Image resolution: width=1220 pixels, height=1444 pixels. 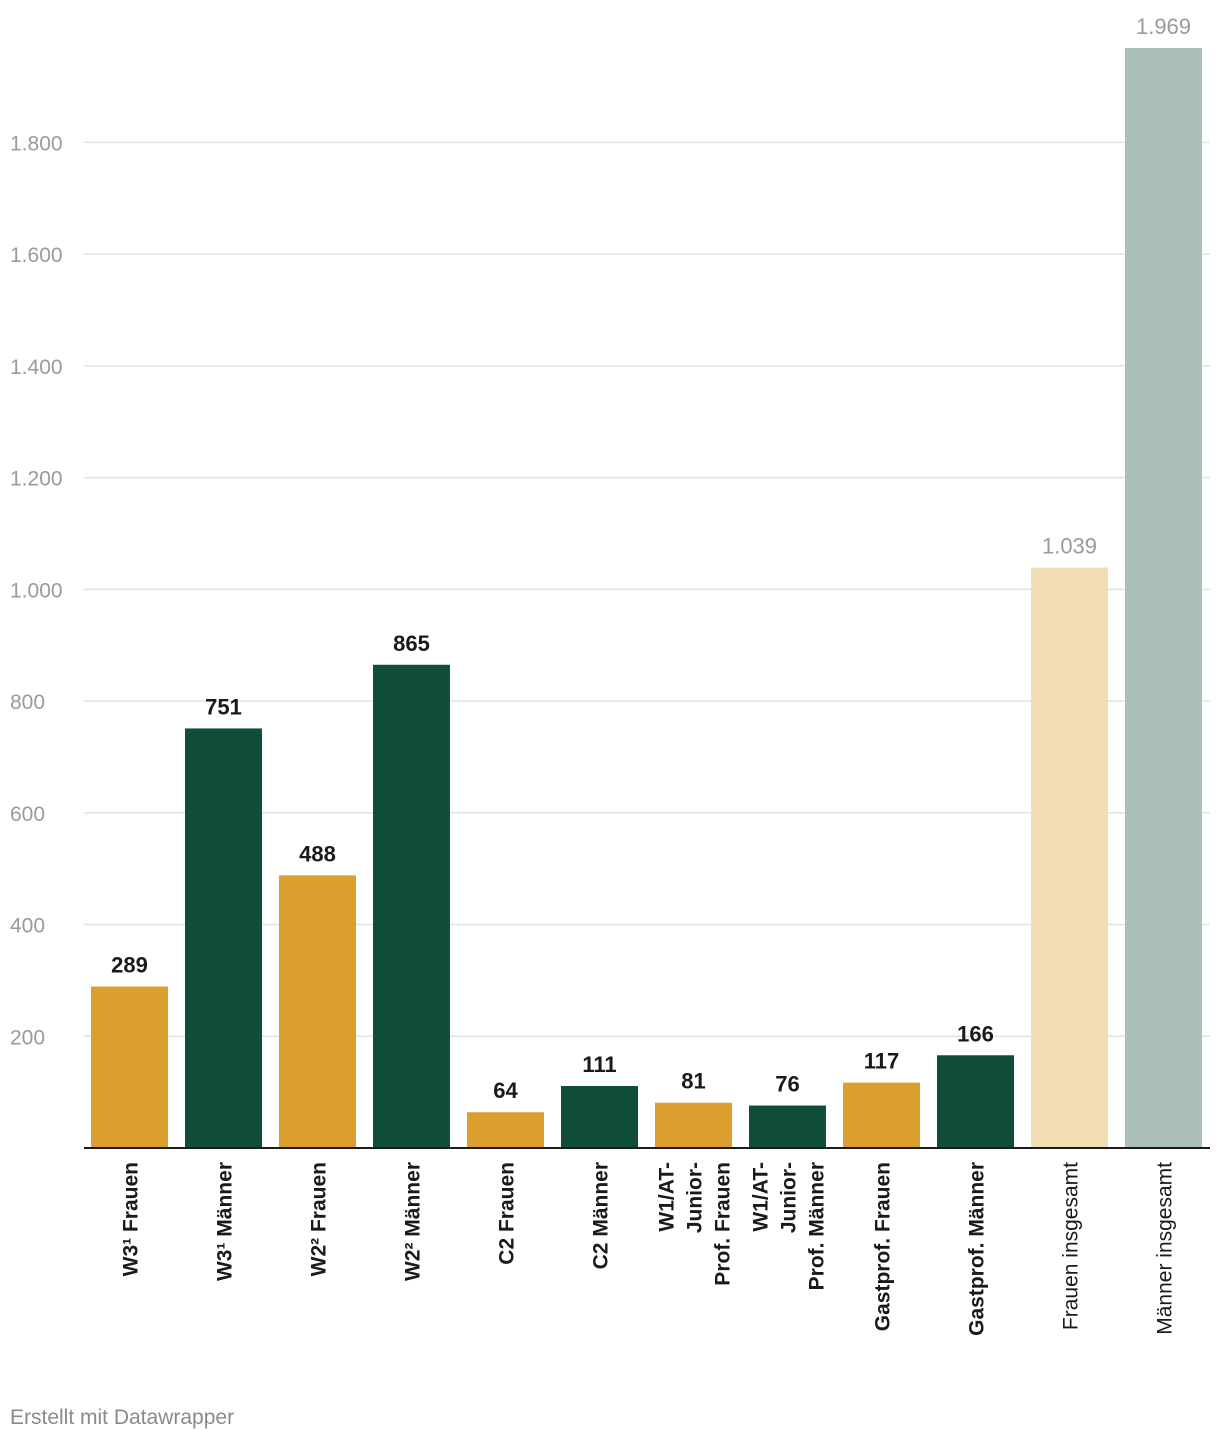 What do you see at coordinates (129, 965) in the screenshot?
I see `bar-value-label: 289` at bounding box center [129, 965].